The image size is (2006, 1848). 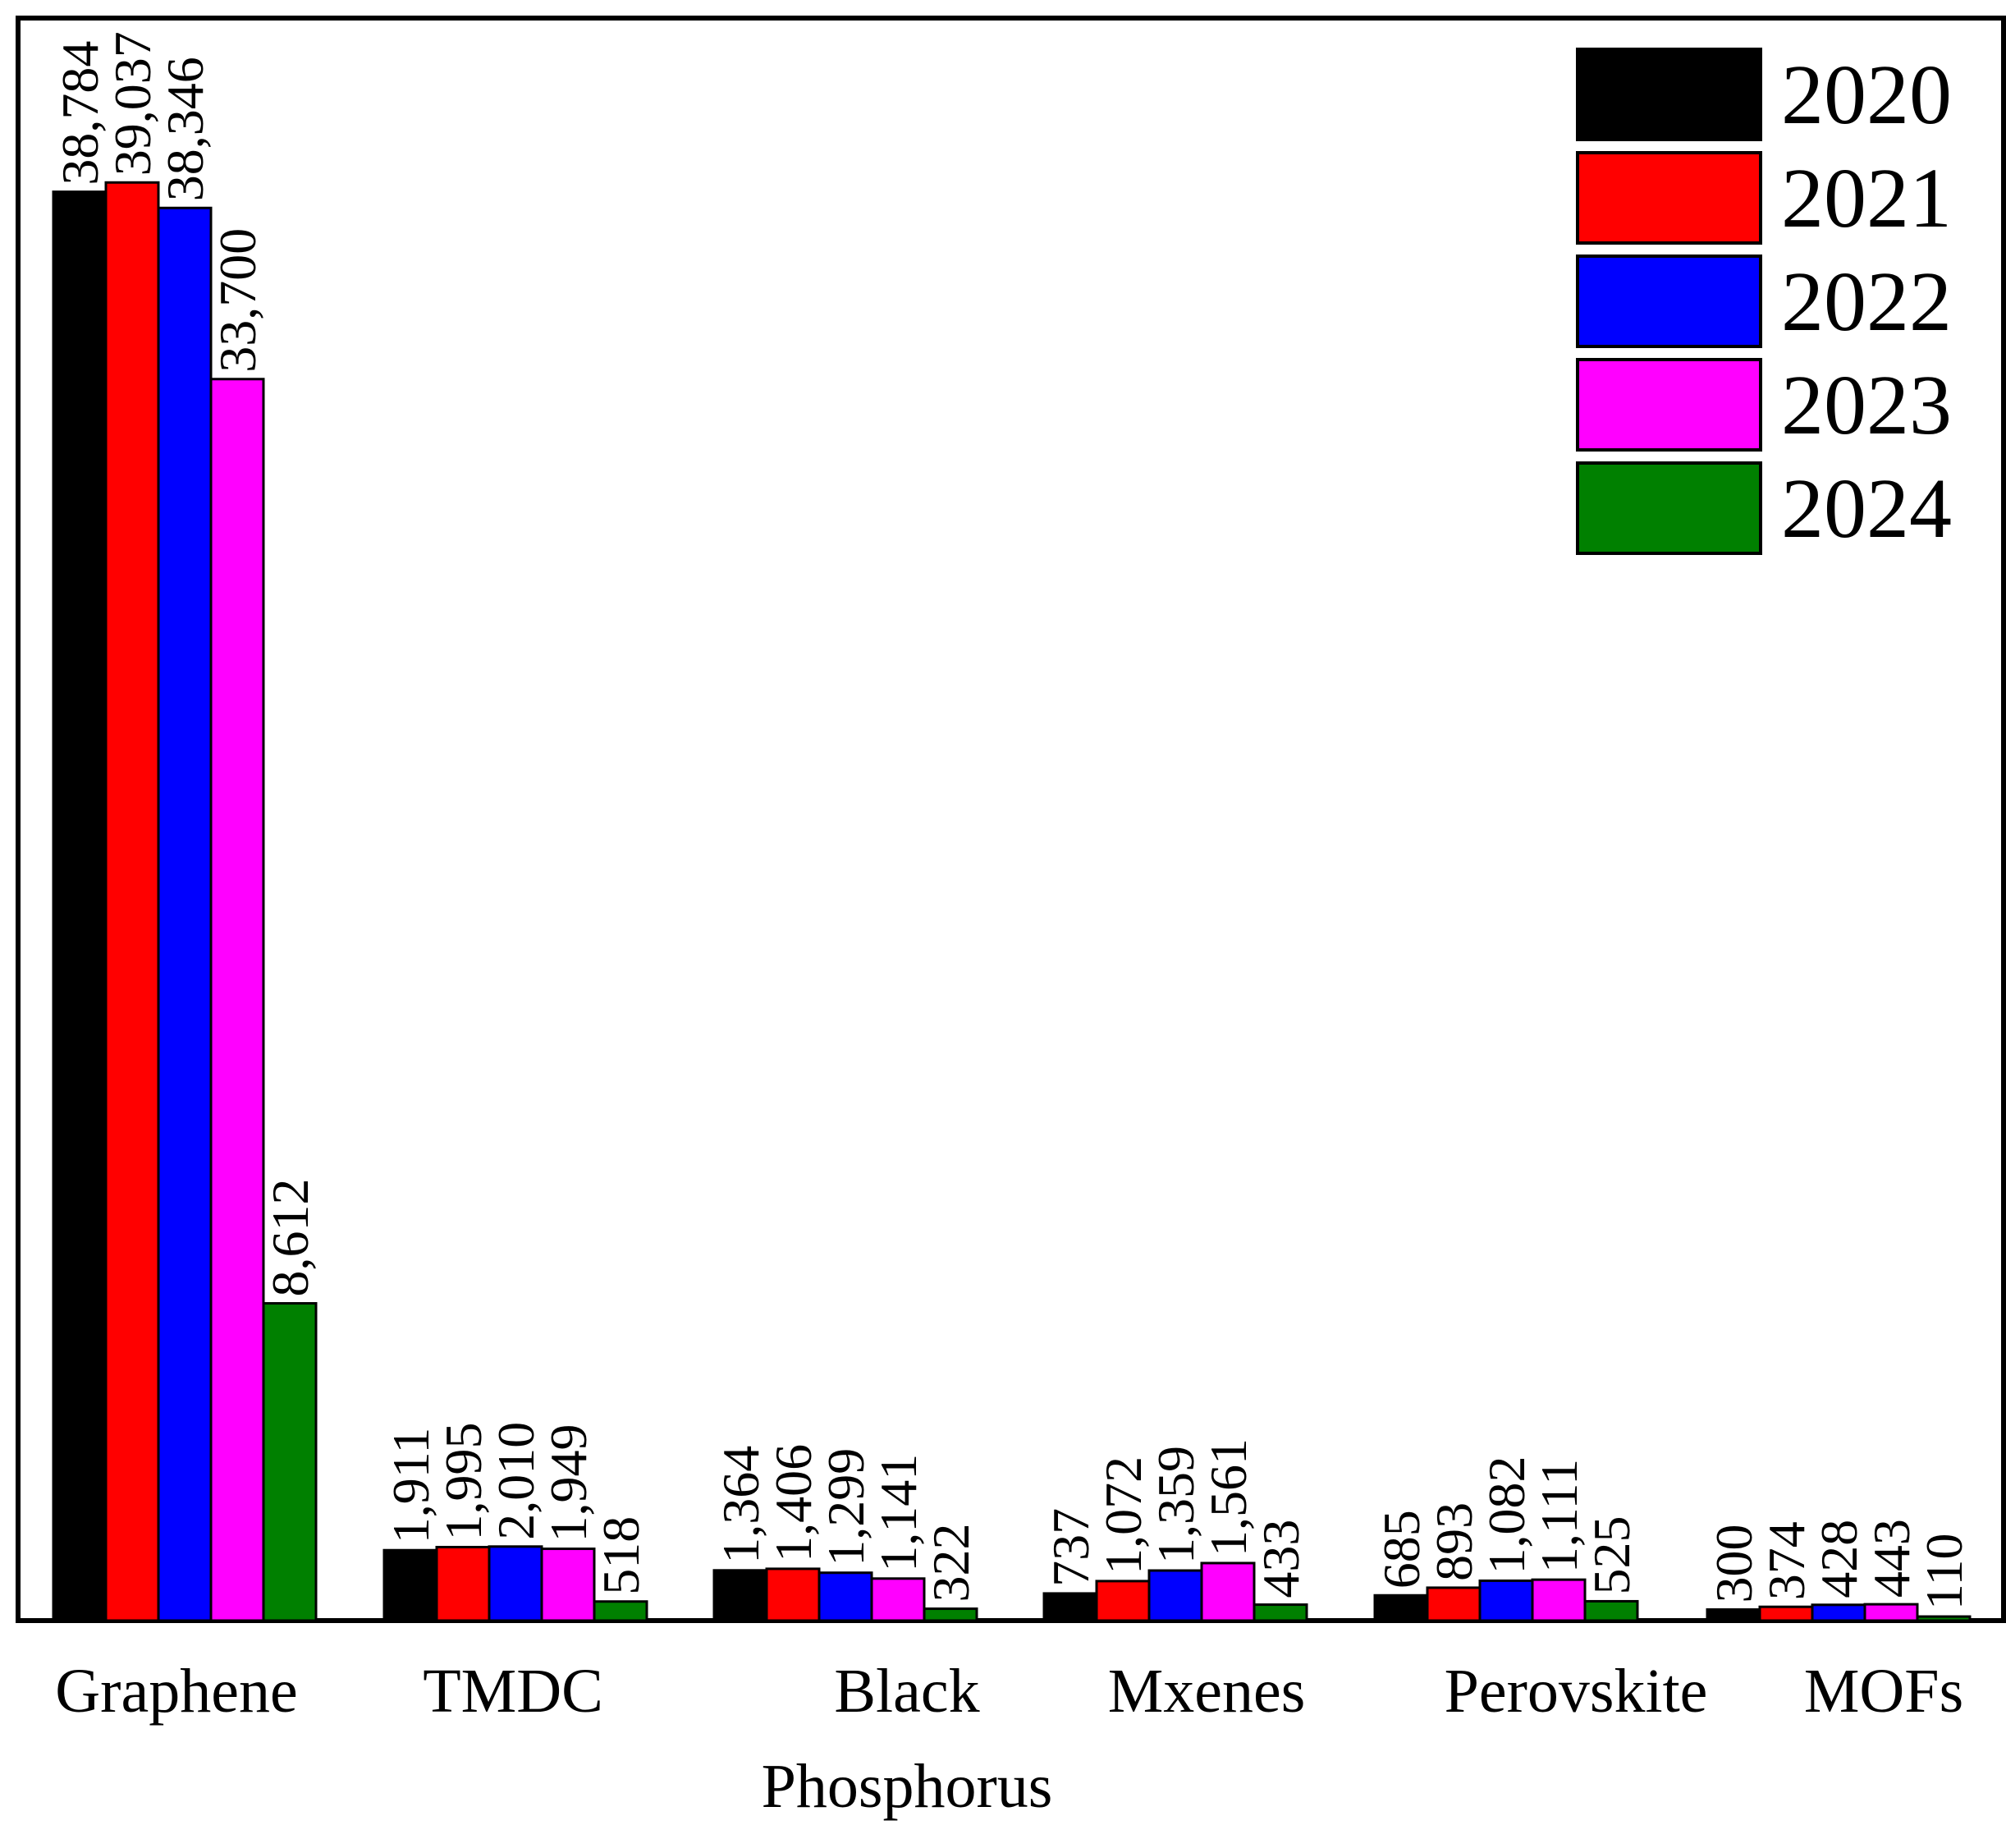 What do you see at coordinates (568, 1585) in the screenshot?
I see `bar-tmdc-2023` at bounding box center [568, 1585].